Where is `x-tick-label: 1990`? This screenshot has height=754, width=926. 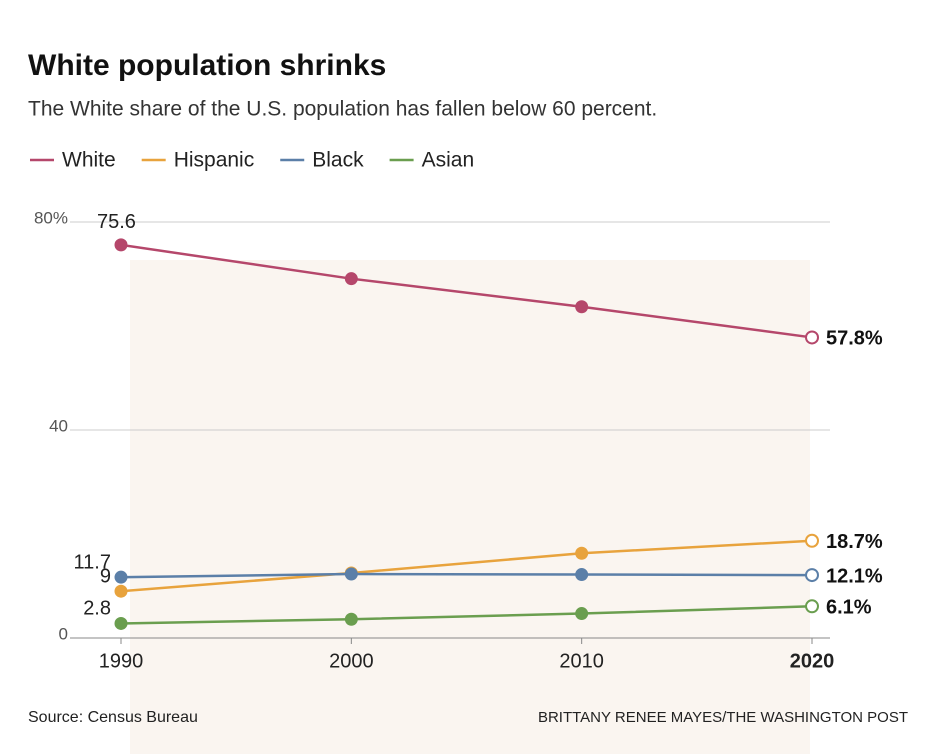
x-tick-label: 1990 is located at coordinates (121, 661).